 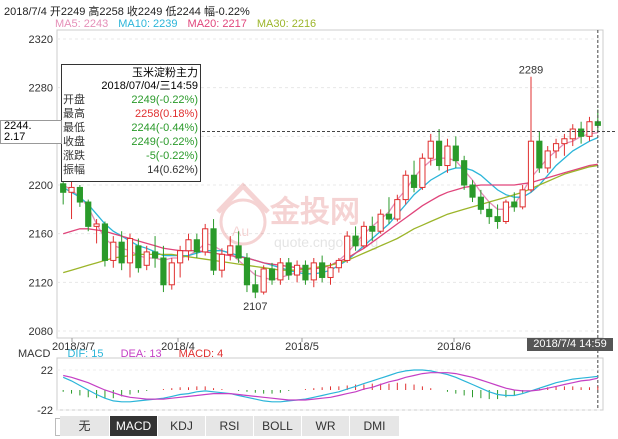 I want to click on macd-axis-bottom: -22, so click(x=45, y=411).